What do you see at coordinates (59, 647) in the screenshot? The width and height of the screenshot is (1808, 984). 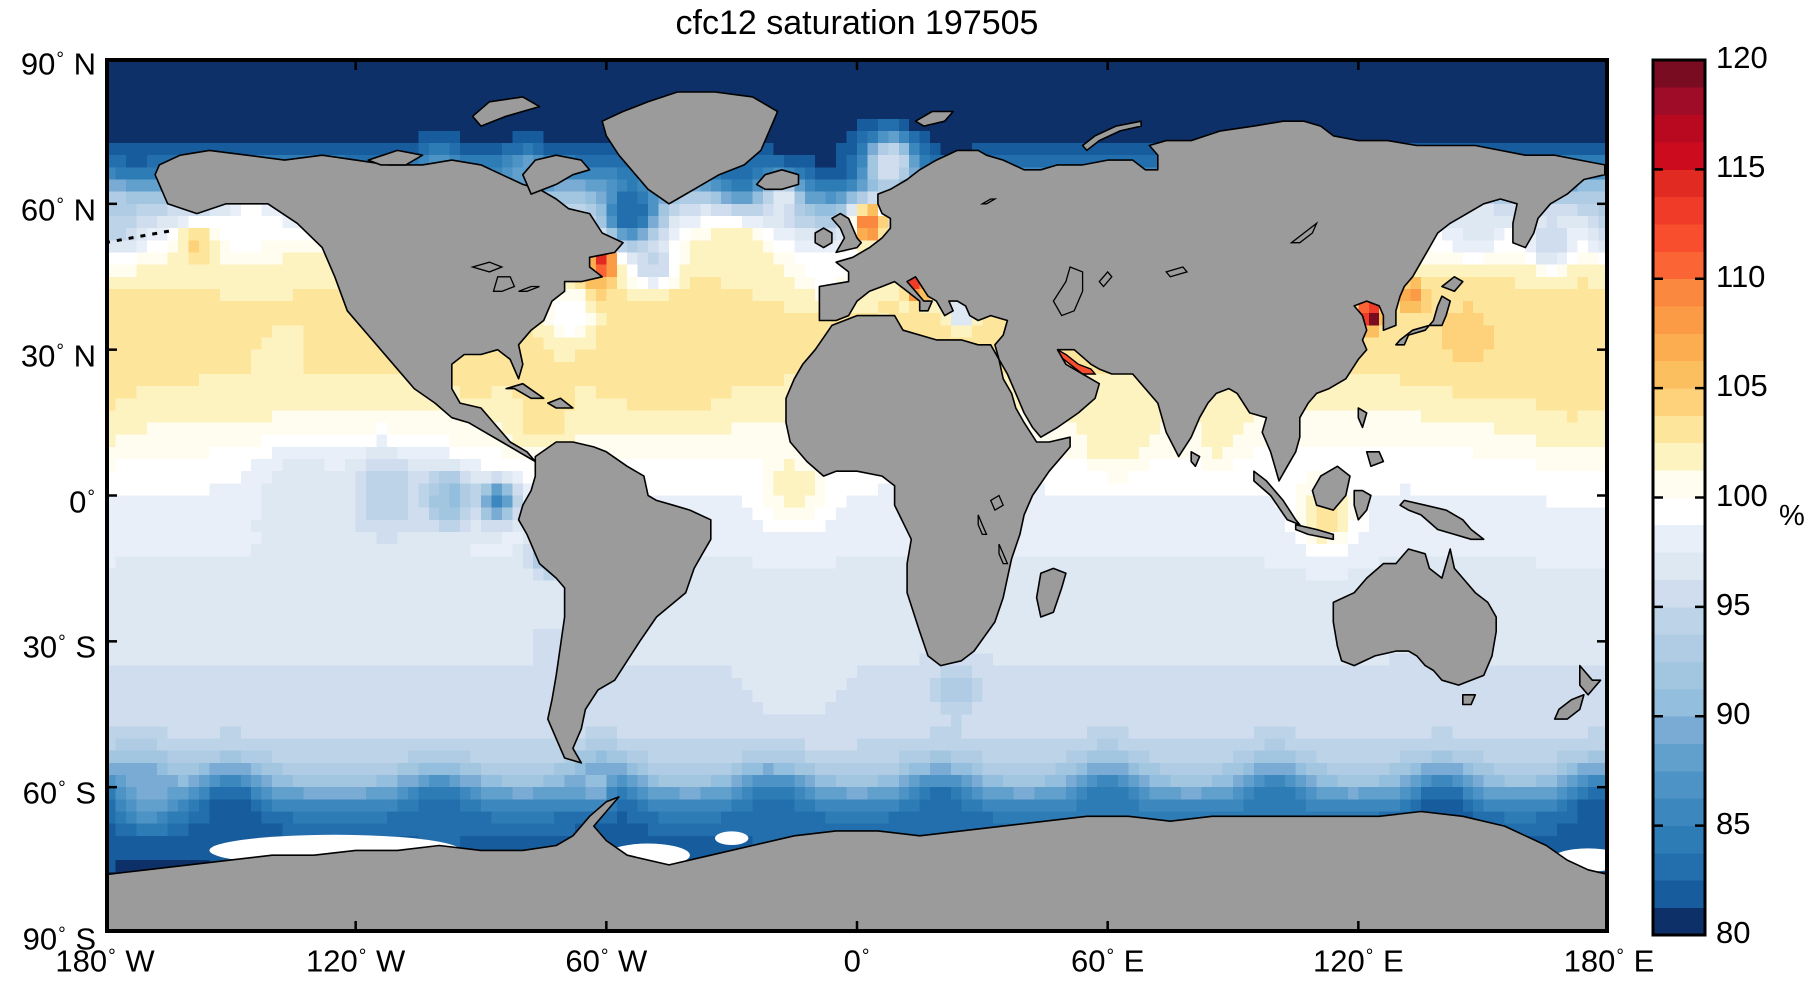 I see `y-tick-label: 30° S` at bounding box center [59, 647].